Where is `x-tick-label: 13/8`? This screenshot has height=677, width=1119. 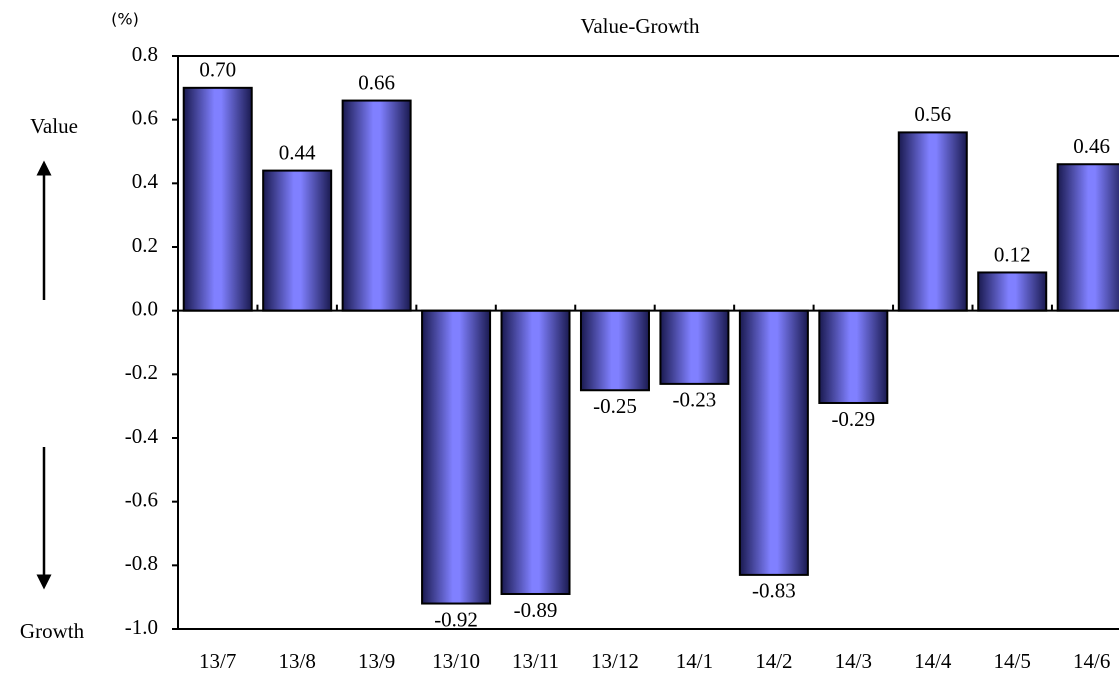 x-tick-label: 13/8 is located at coordinates (297, 661).